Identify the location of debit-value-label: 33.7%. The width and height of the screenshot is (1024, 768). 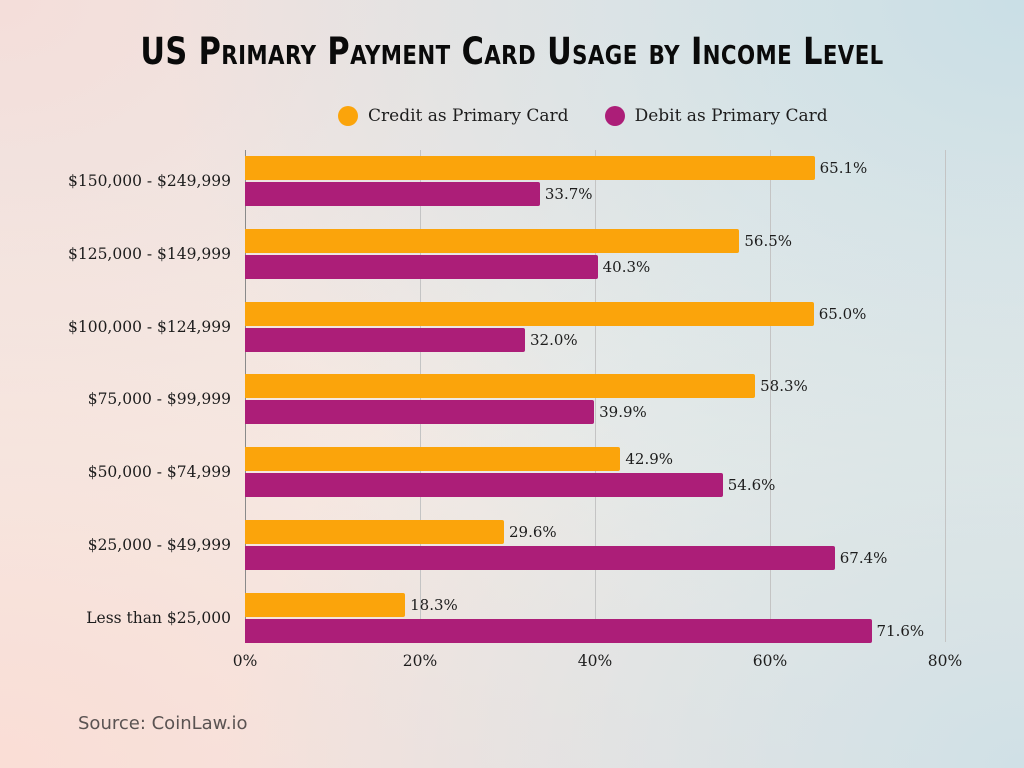
(568, 194).